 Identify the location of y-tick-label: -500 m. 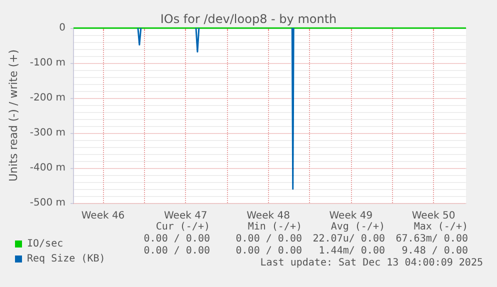
(48, 203).